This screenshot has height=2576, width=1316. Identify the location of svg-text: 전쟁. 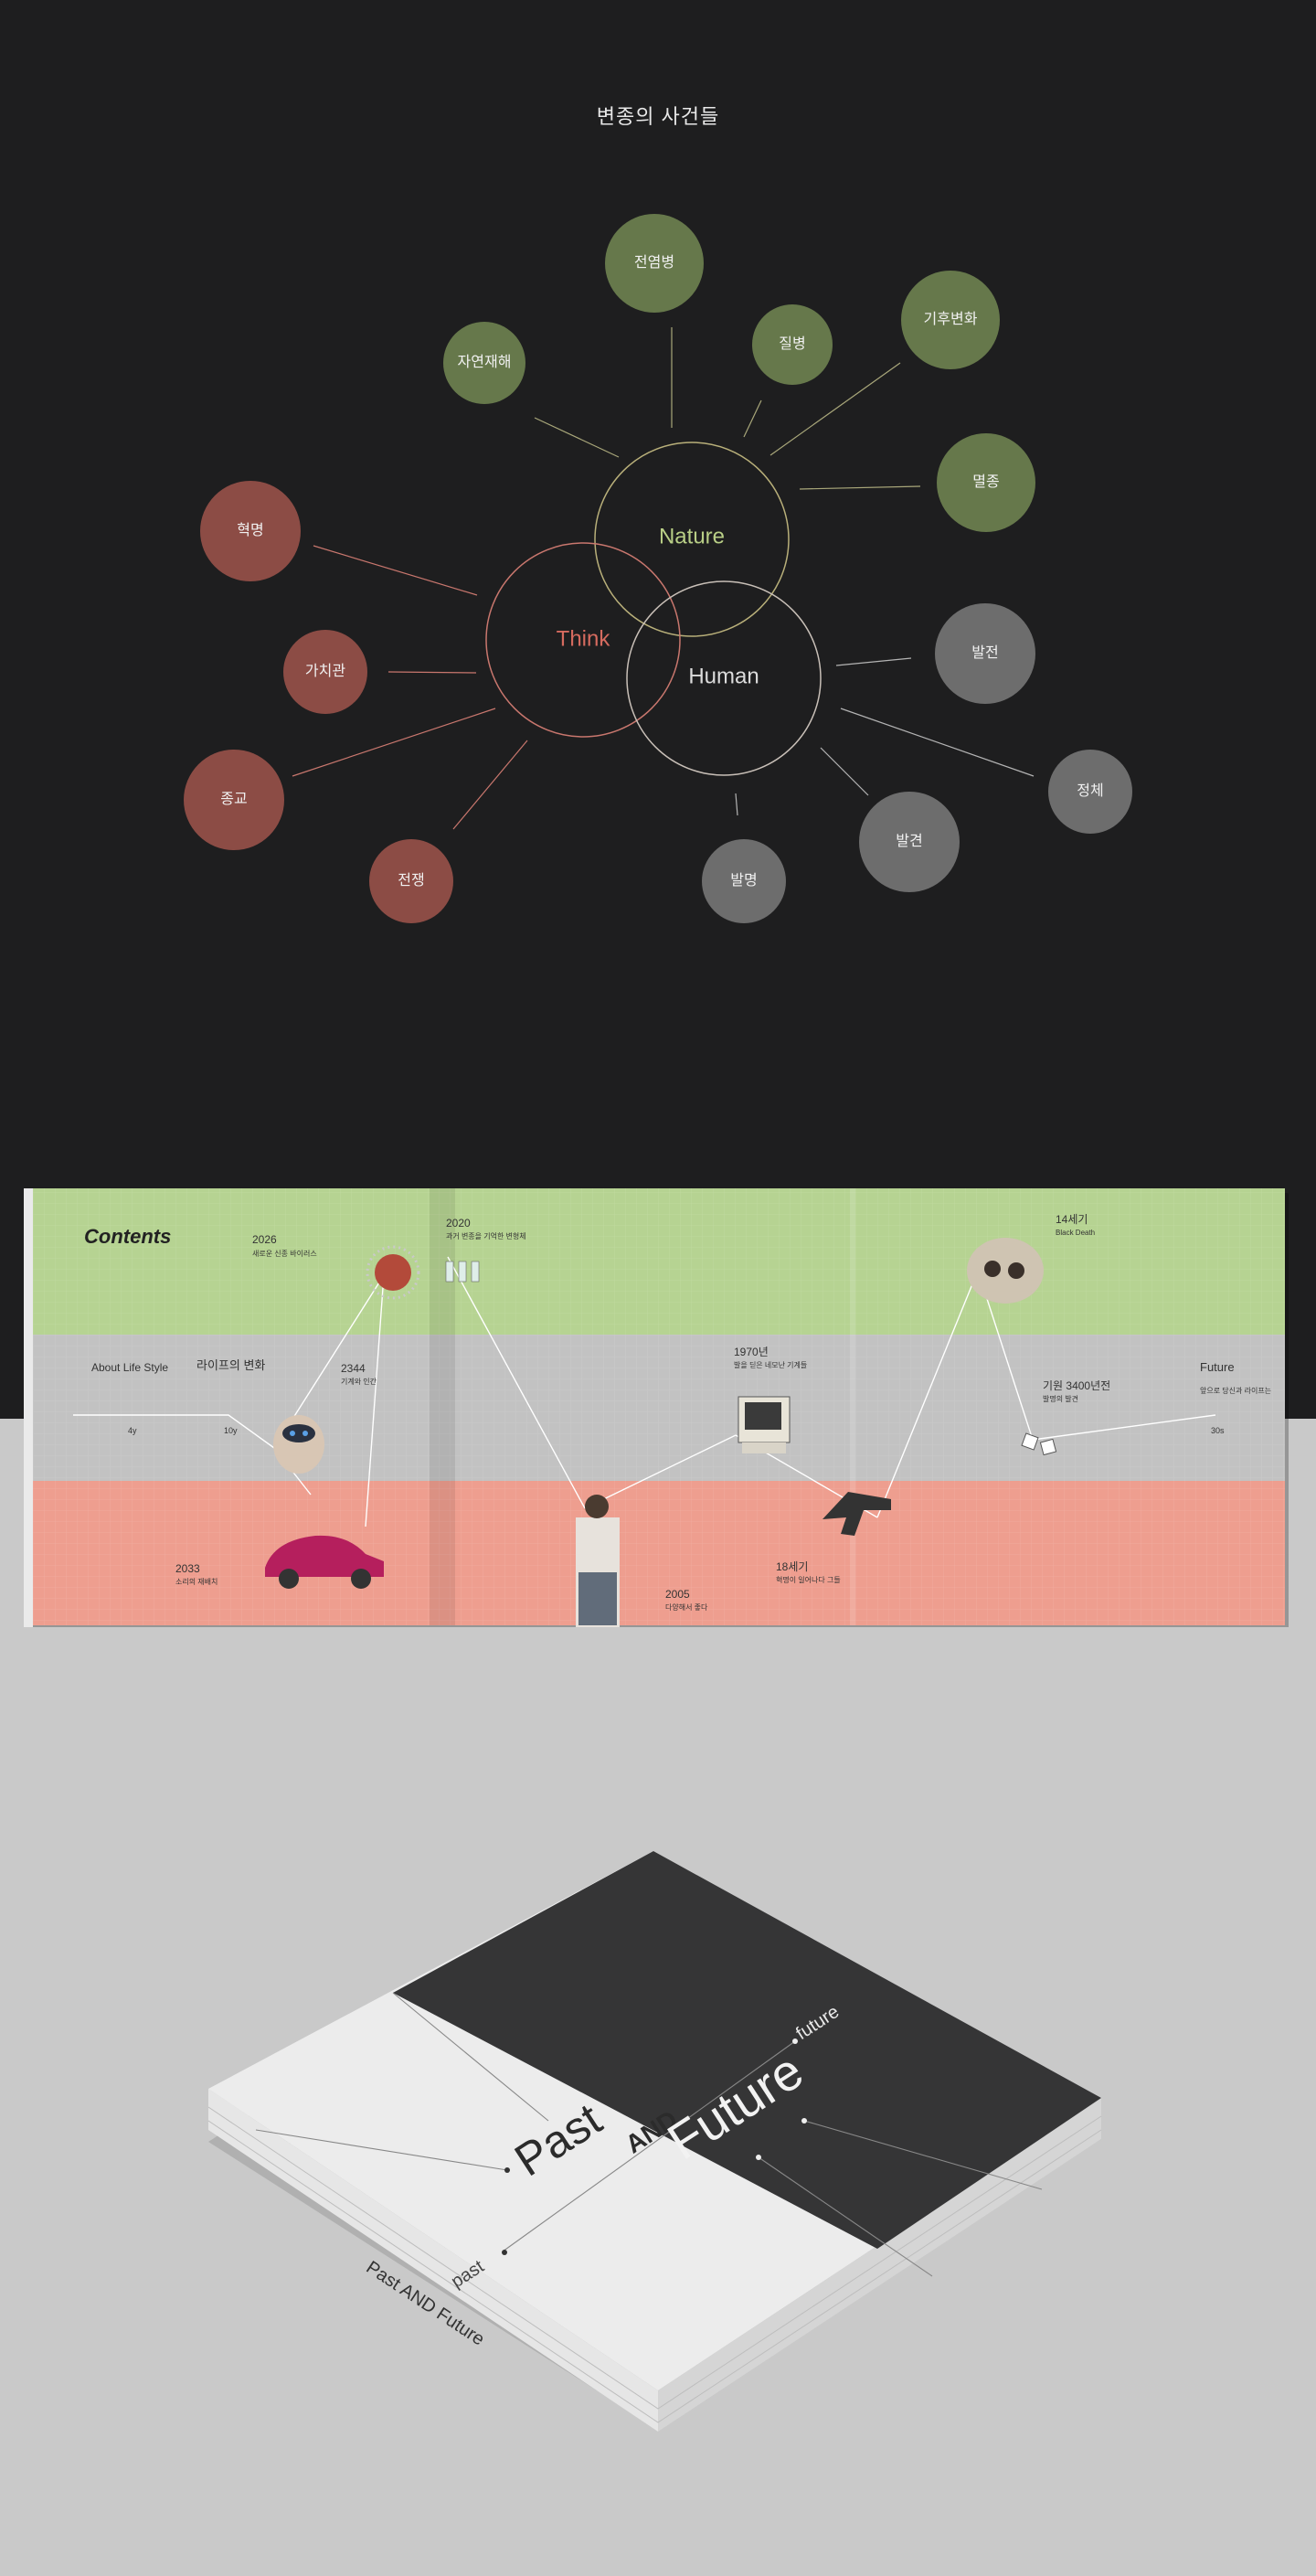
(411, 880).